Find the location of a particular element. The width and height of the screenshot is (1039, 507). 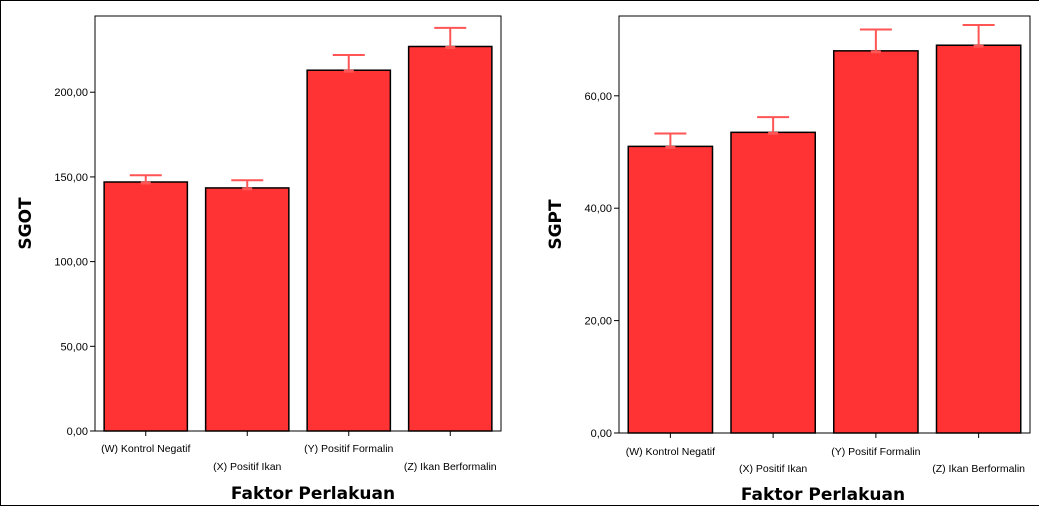

y-tick-label: 40,00 is located at coordinates (598, 209).